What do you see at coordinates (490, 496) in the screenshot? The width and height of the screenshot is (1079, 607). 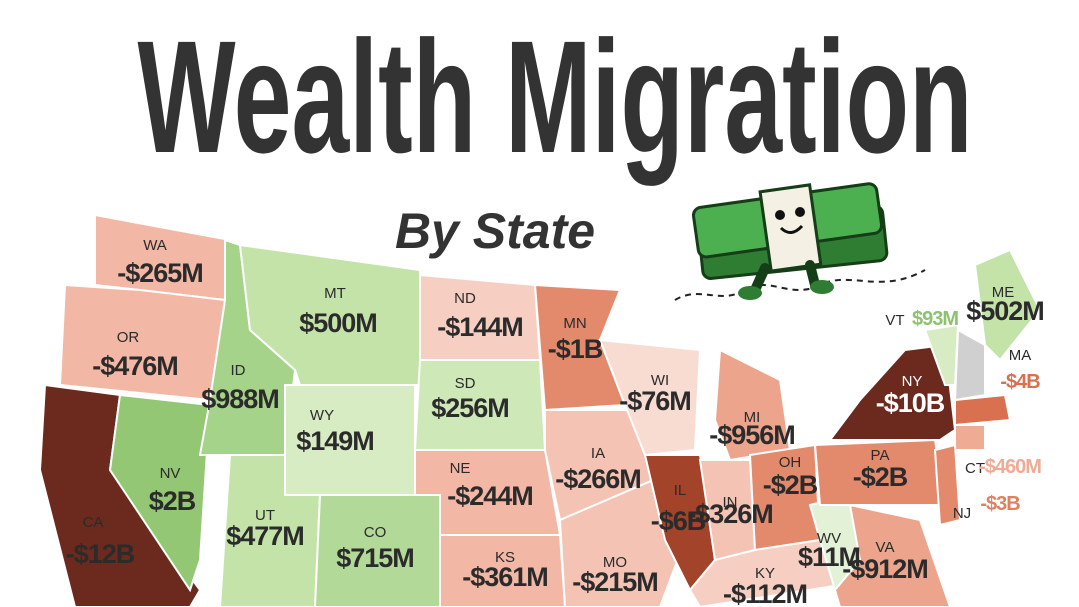 I see `state-value: -$244M` at bounding box center [490, 496].